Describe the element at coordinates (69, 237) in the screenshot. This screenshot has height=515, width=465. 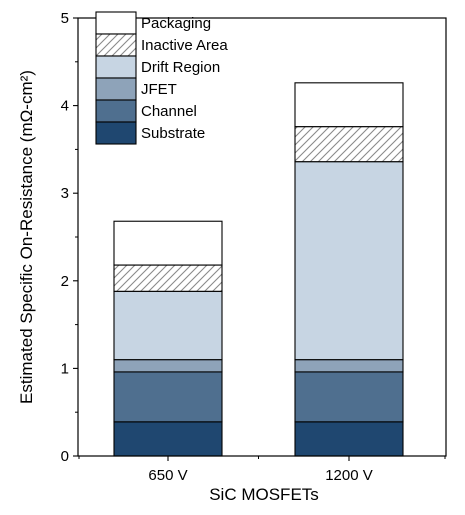
I see `y-axis: 0 1 2 3 4 5` at that location.